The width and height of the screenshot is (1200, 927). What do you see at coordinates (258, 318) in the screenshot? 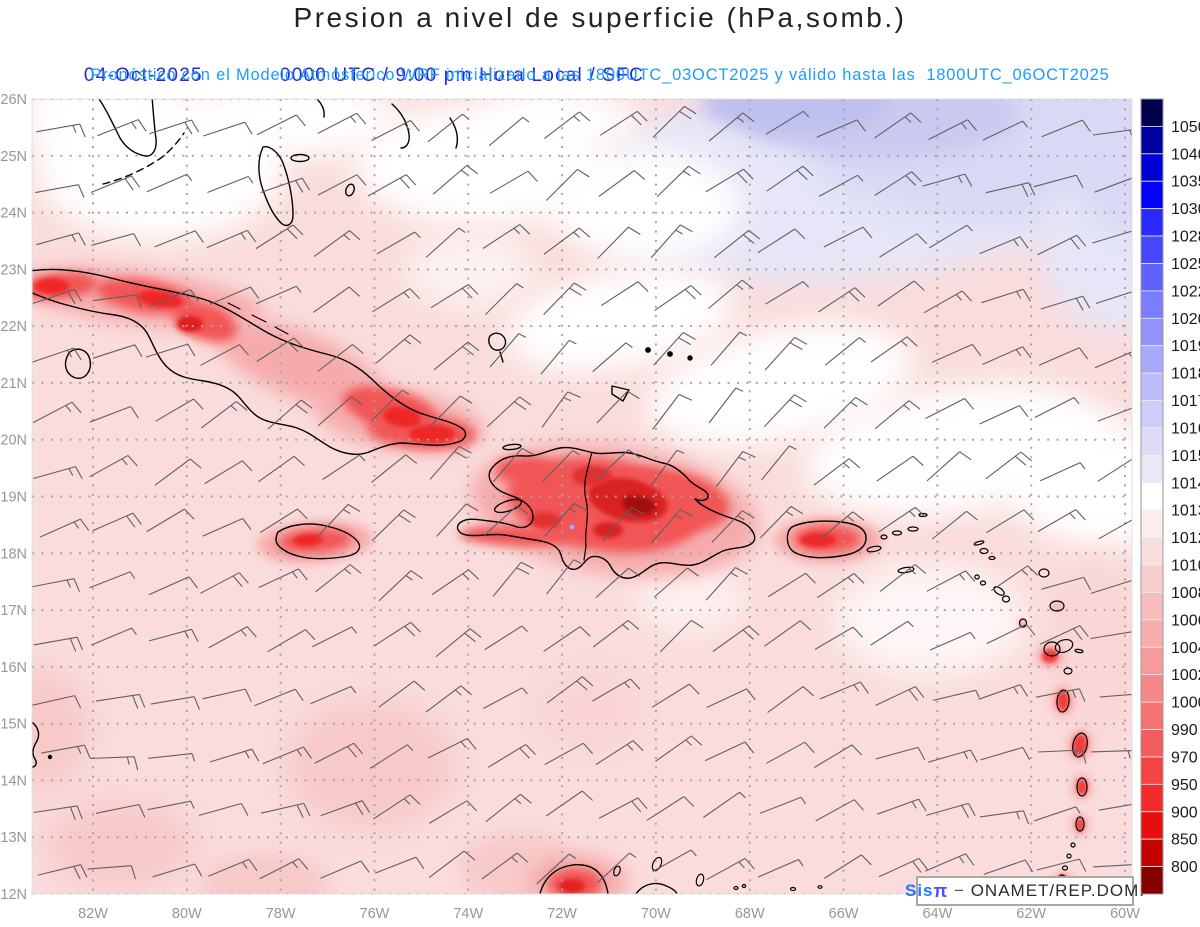
I see `coastline-cuba-keys` at bounding box center [258, 318].